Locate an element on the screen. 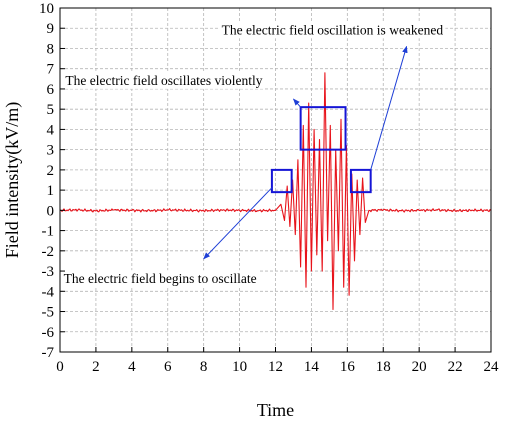  y-tick-label: 8 is located at coordinates (51, 49).